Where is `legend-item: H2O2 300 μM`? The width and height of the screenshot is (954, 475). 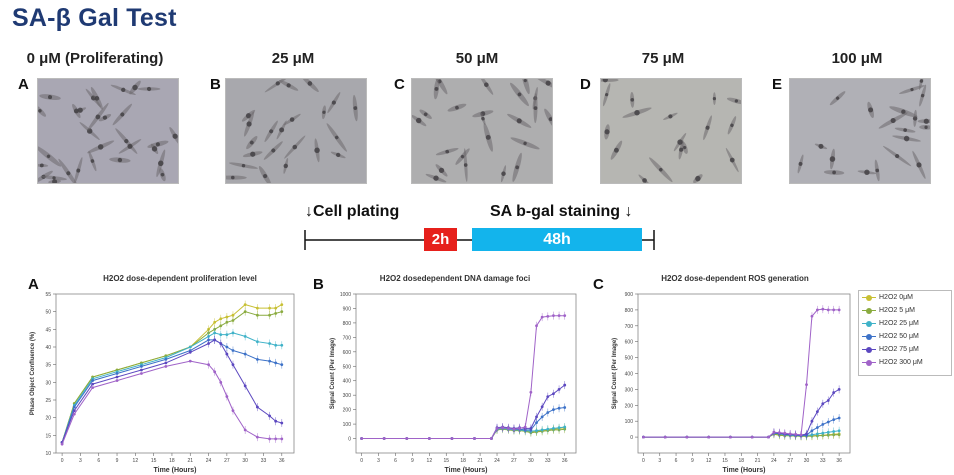
legend-item: H2O2 300 μM is located at coordinates (905, 362).